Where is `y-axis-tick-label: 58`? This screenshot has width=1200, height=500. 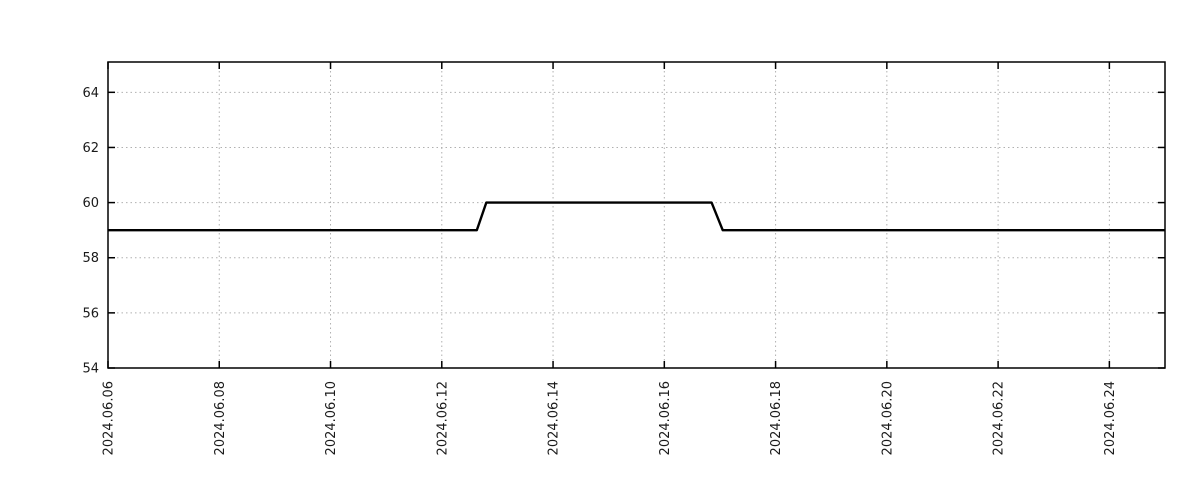
y-axis-tick-label: 58 is located at coordinates (90, 258).